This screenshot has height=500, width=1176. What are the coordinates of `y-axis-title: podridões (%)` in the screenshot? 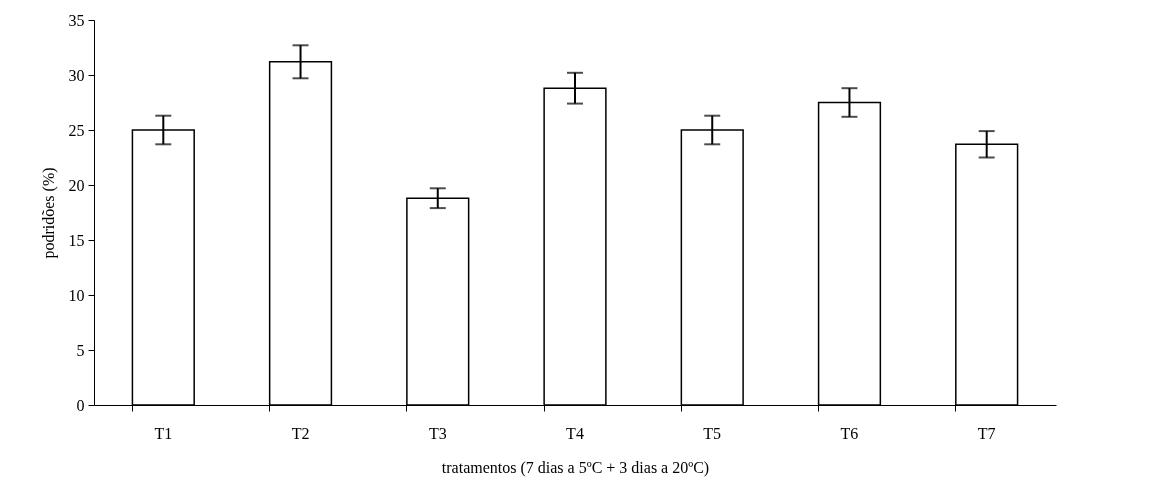 It's located at (48, 213).